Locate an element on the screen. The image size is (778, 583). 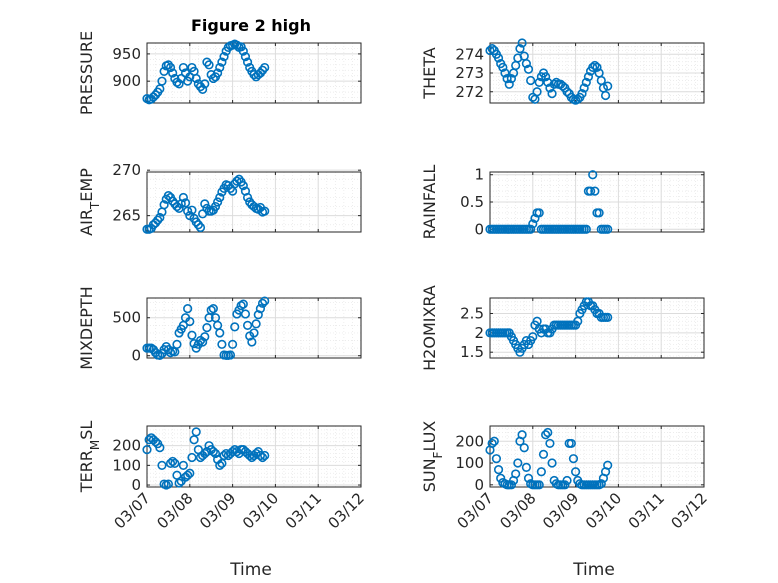
plot-area is located at coordinates (254, 328).